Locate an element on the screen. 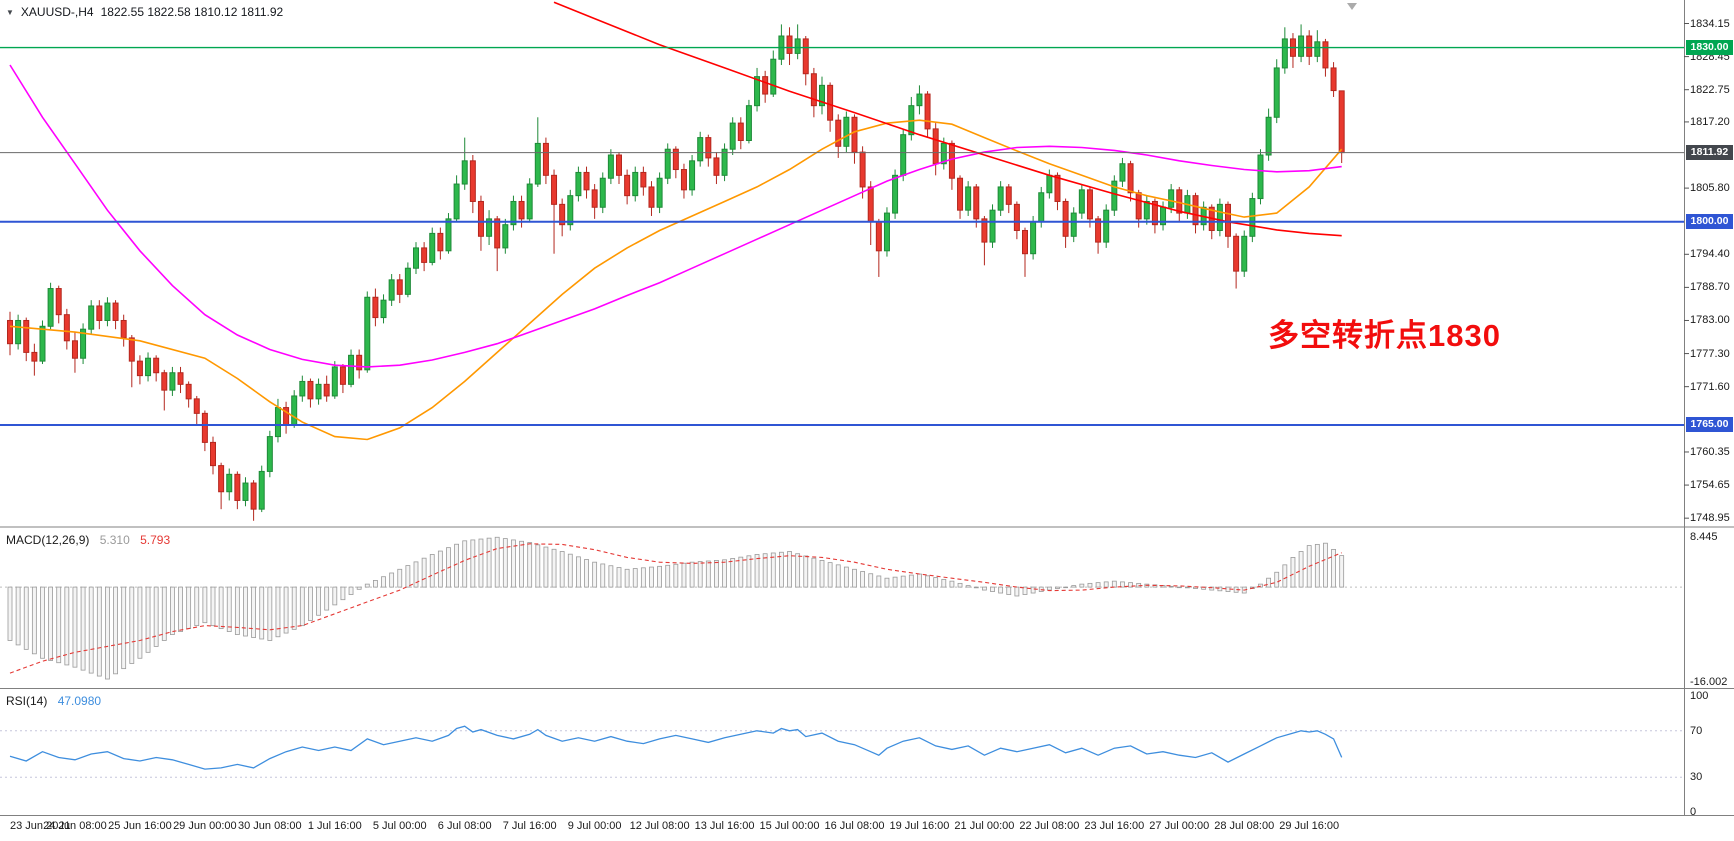 The image size is (1734, 841). symbol-dropdown-icon: ▼ is located at coordinates (10, 12).